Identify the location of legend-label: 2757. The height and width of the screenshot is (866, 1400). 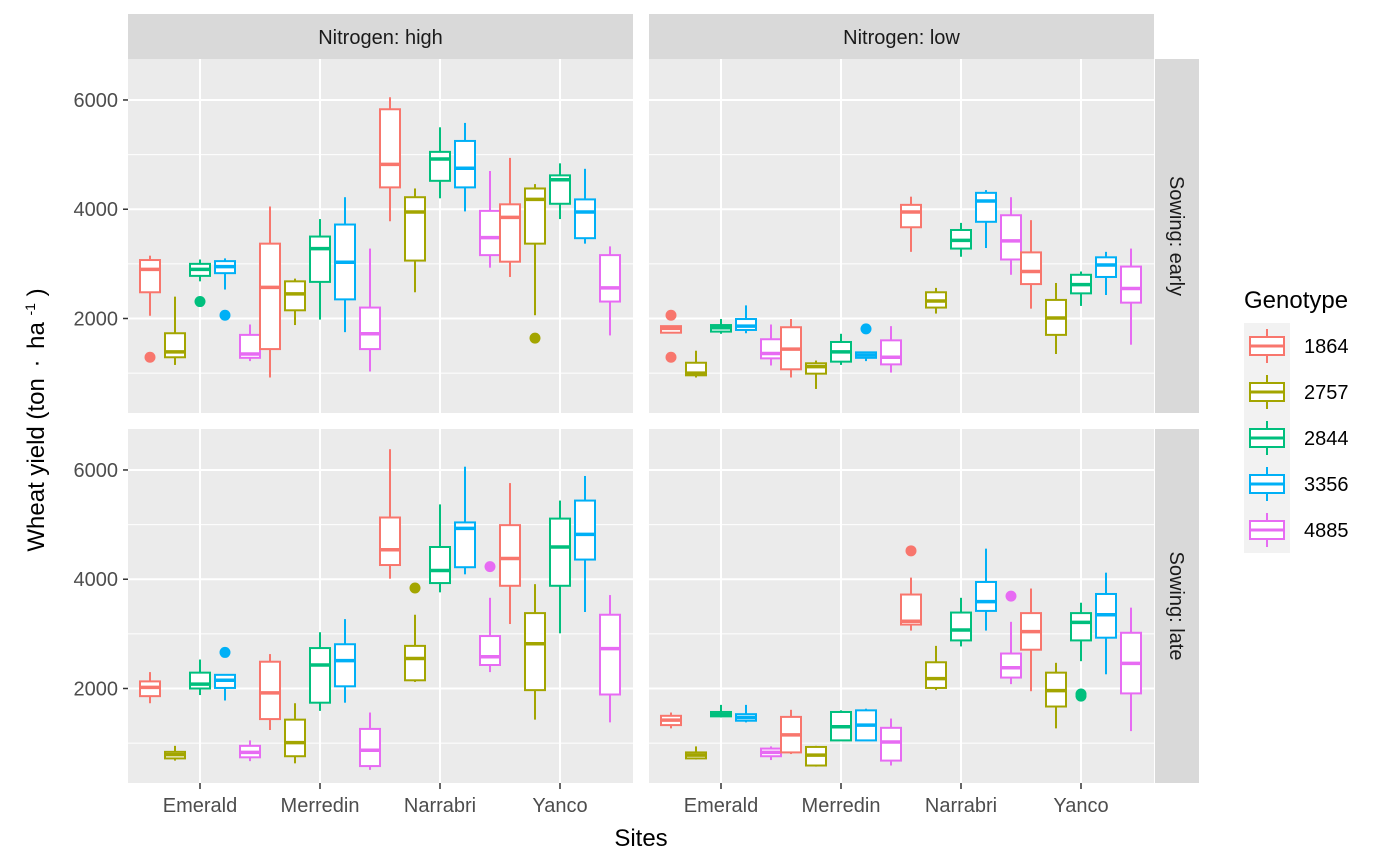
(1326, 393).